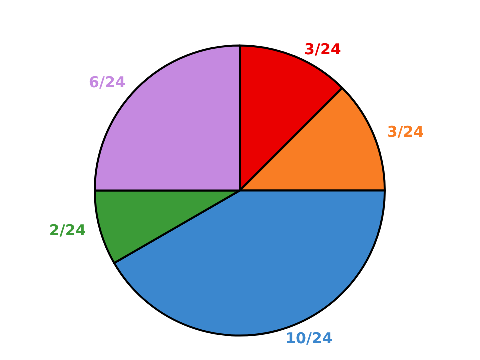 The image size is (480, 360). Describe the element at coordinates (309, 339) in the screenshot. I see `data-label: 10/24` at that location.